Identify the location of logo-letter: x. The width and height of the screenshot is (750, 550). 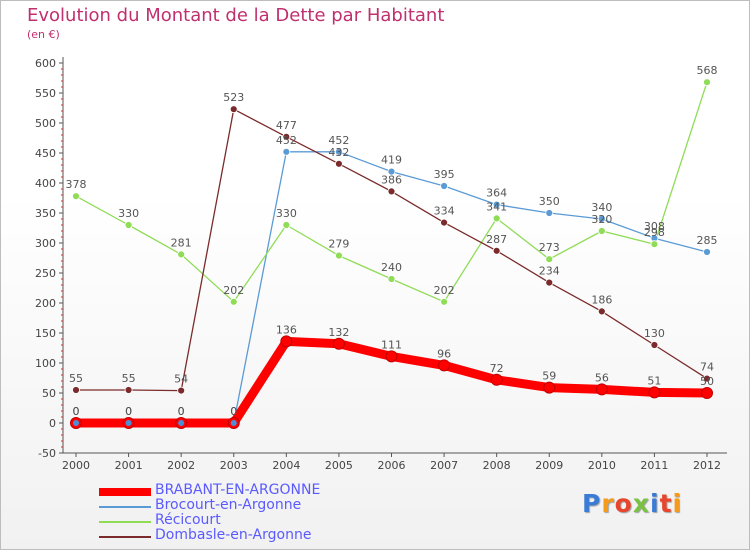
(641, 503).